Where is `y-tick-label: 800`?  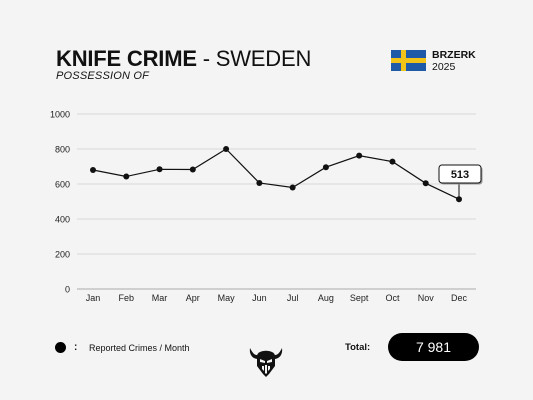 y-tick-label: 800 is located at coordinates (62, 150).